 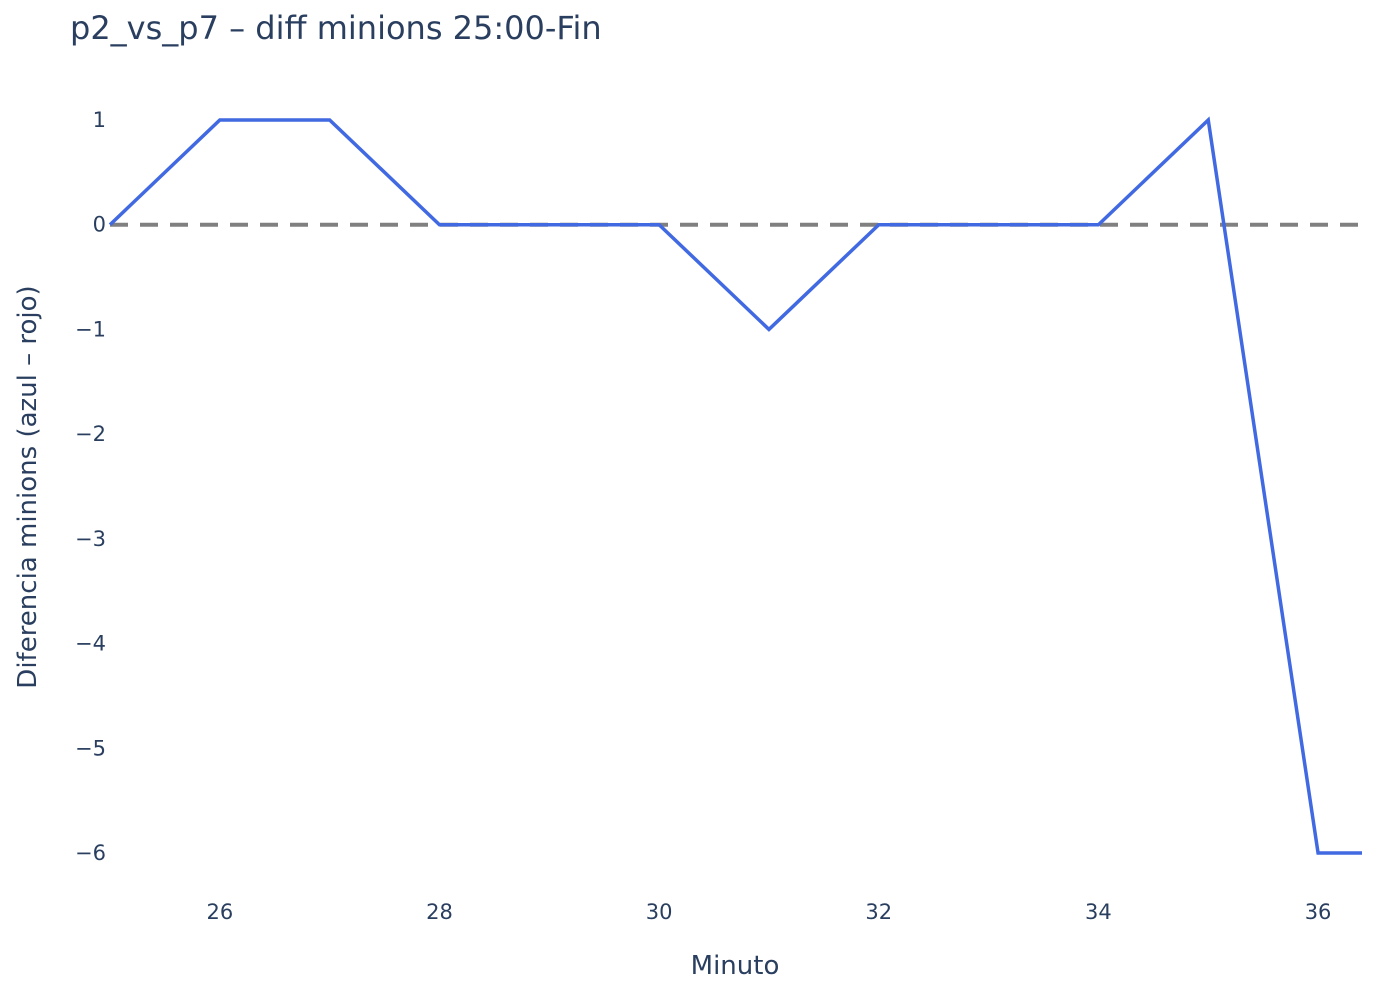 What do you see at coordinates (768, 912) in the screenshot?
I see `x-axis-ticks: 26 28 30 32 34 36` at bounding box center [768, 912].